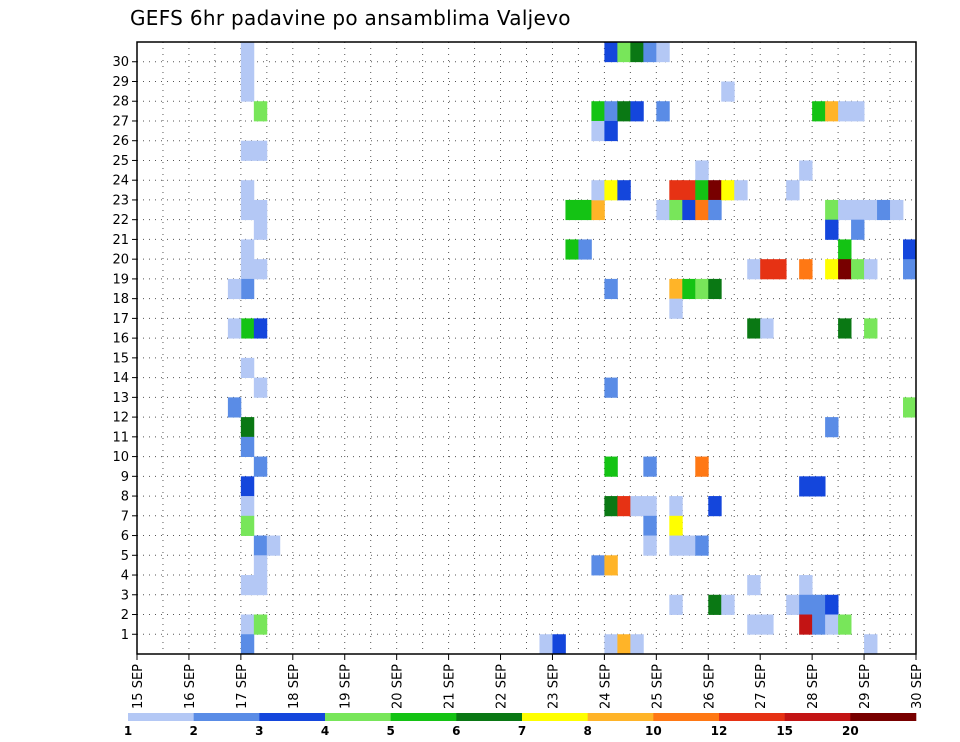 The image size is (960, 742). I want to click on colorbar-legend: 1 2 3 4 5 6 7 8 10 12 15 20, so click(520, 725).